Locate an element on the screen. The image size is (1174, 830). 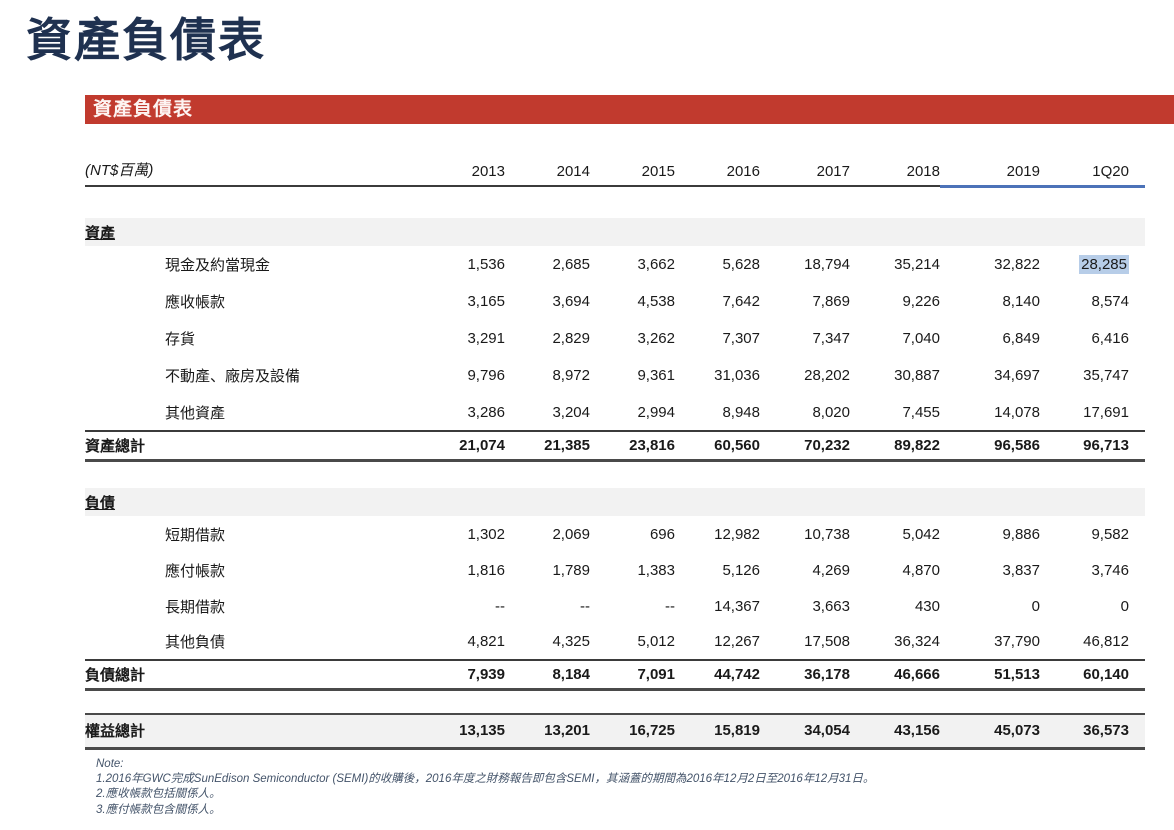
column-header-2019: 2019 is located at coordinates (990, 169).